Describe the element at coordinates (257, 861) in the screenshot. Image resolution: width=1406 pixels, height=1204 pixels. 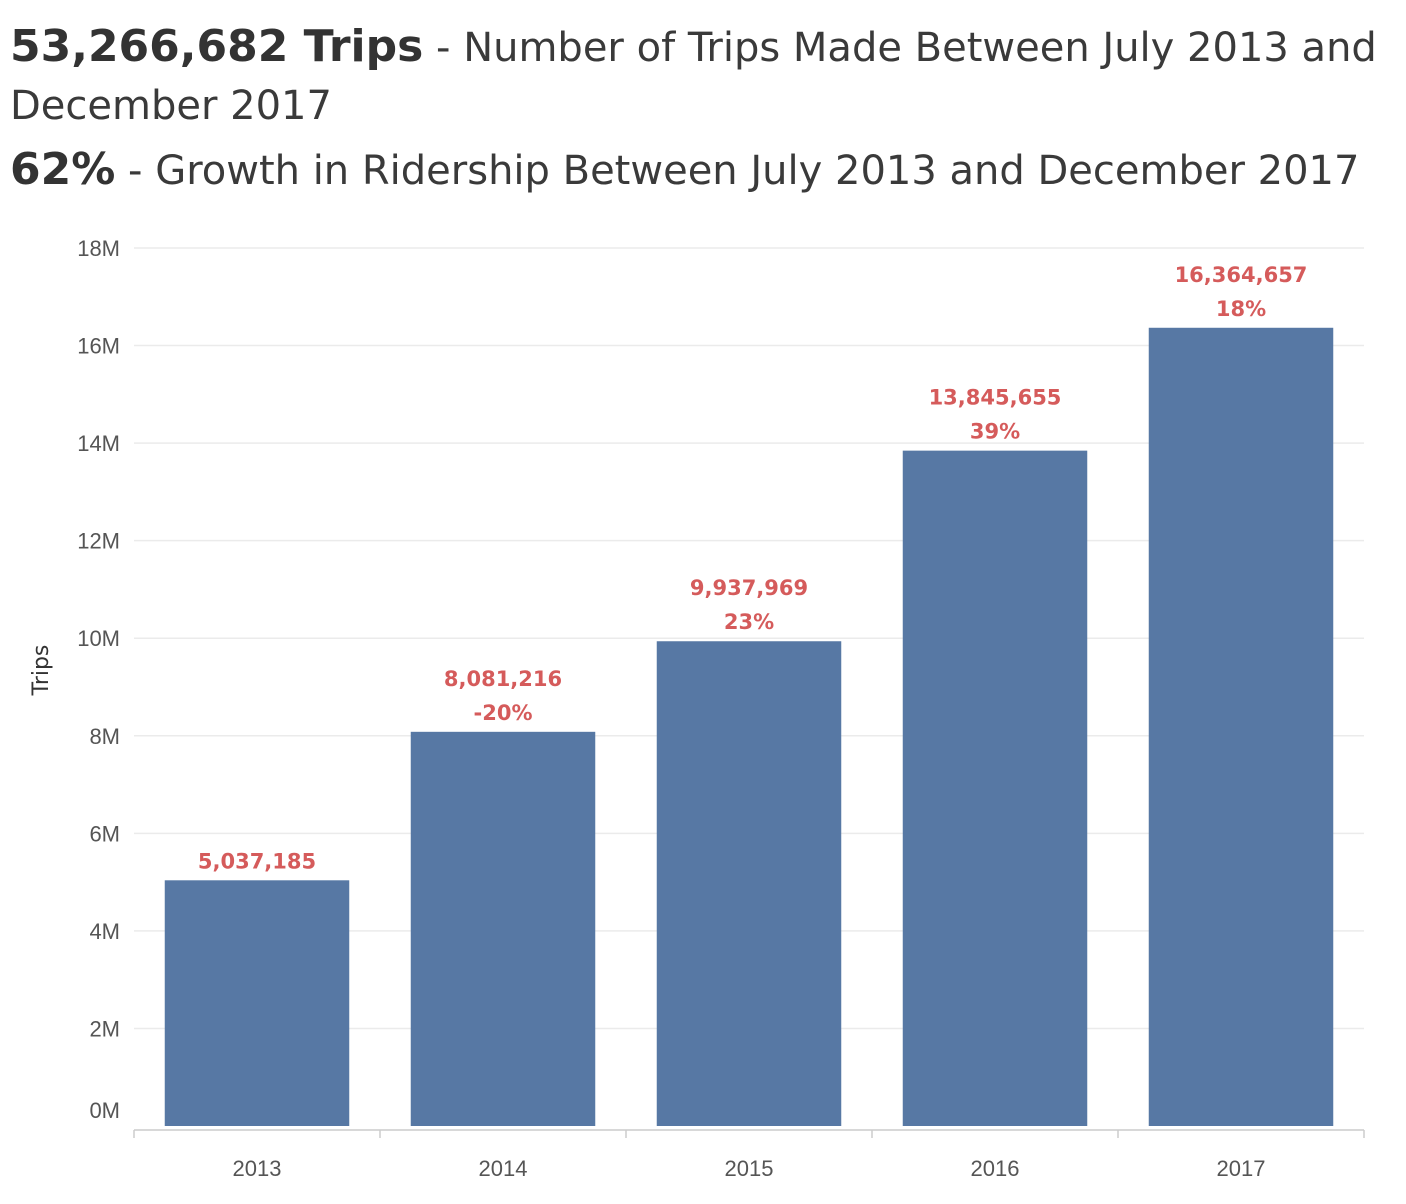
I see `value-label: 5,037,185` at that location.